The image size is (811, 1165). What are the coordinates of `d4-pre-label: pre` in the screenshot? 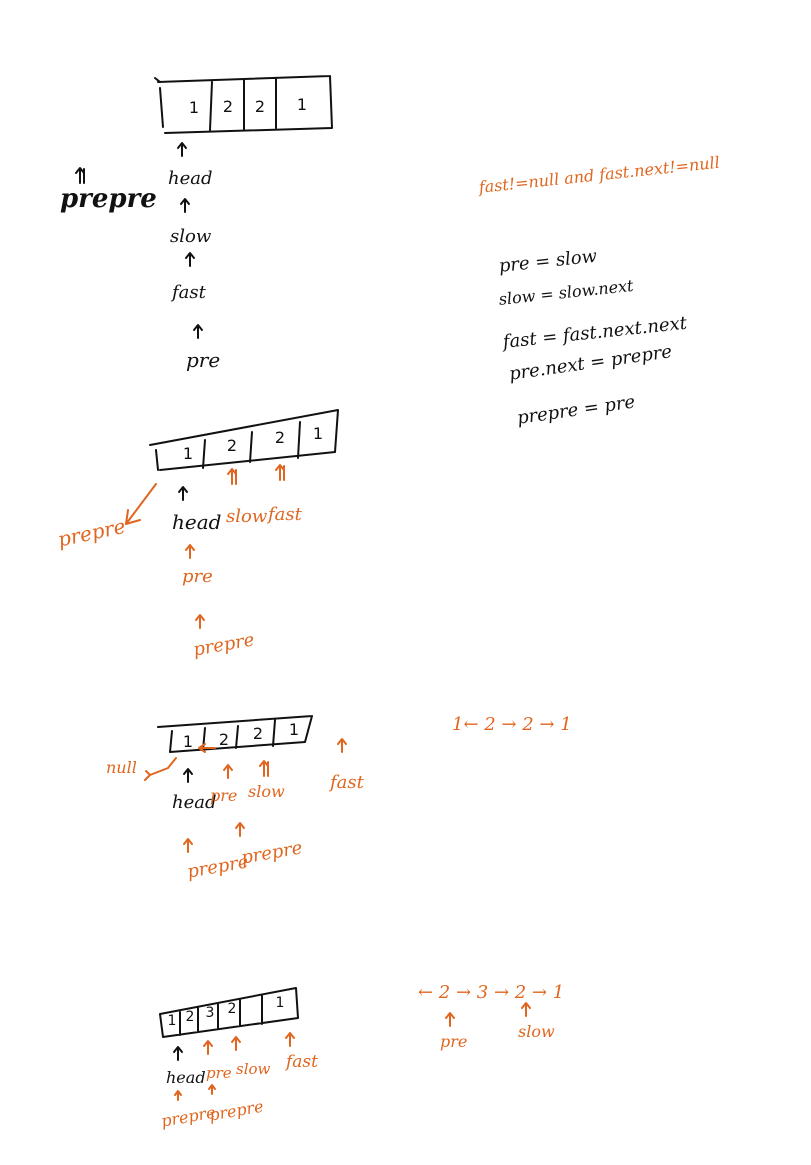 It's located at (219, 1073).